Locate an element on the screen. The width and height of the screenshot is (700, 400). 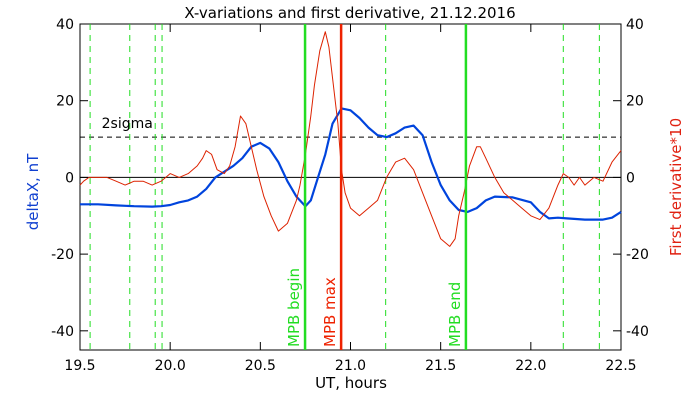
y-tick-label-right-0: 40 is located at coordinates (635, 25).